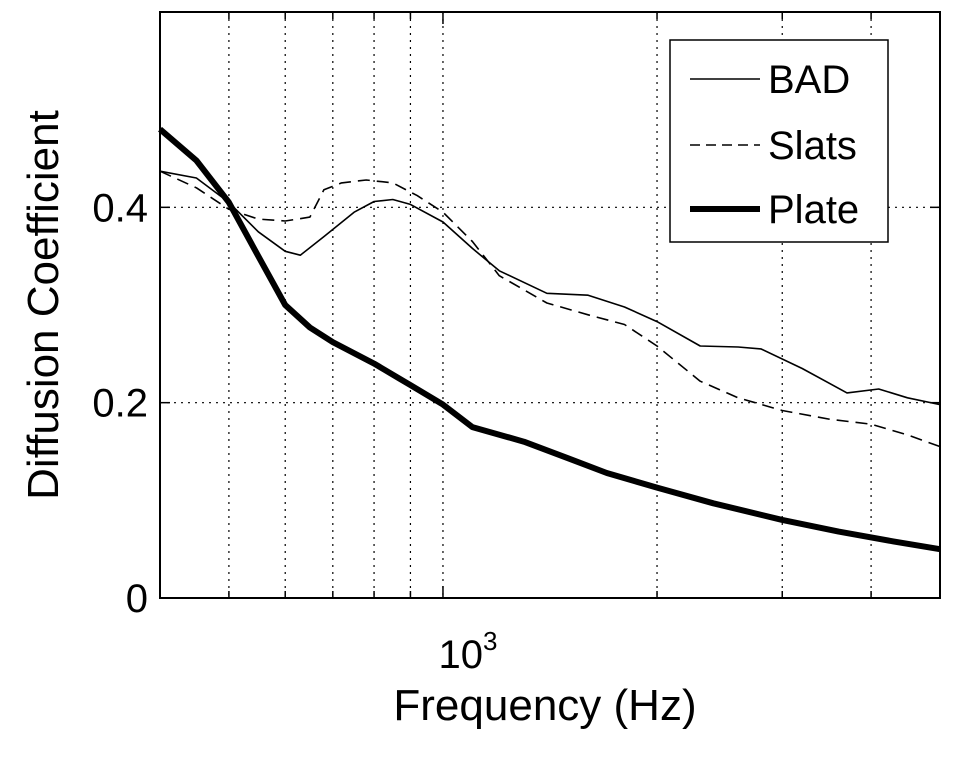  I want to click on x-axis-label: Frequency (Hz), so click(544, 705).